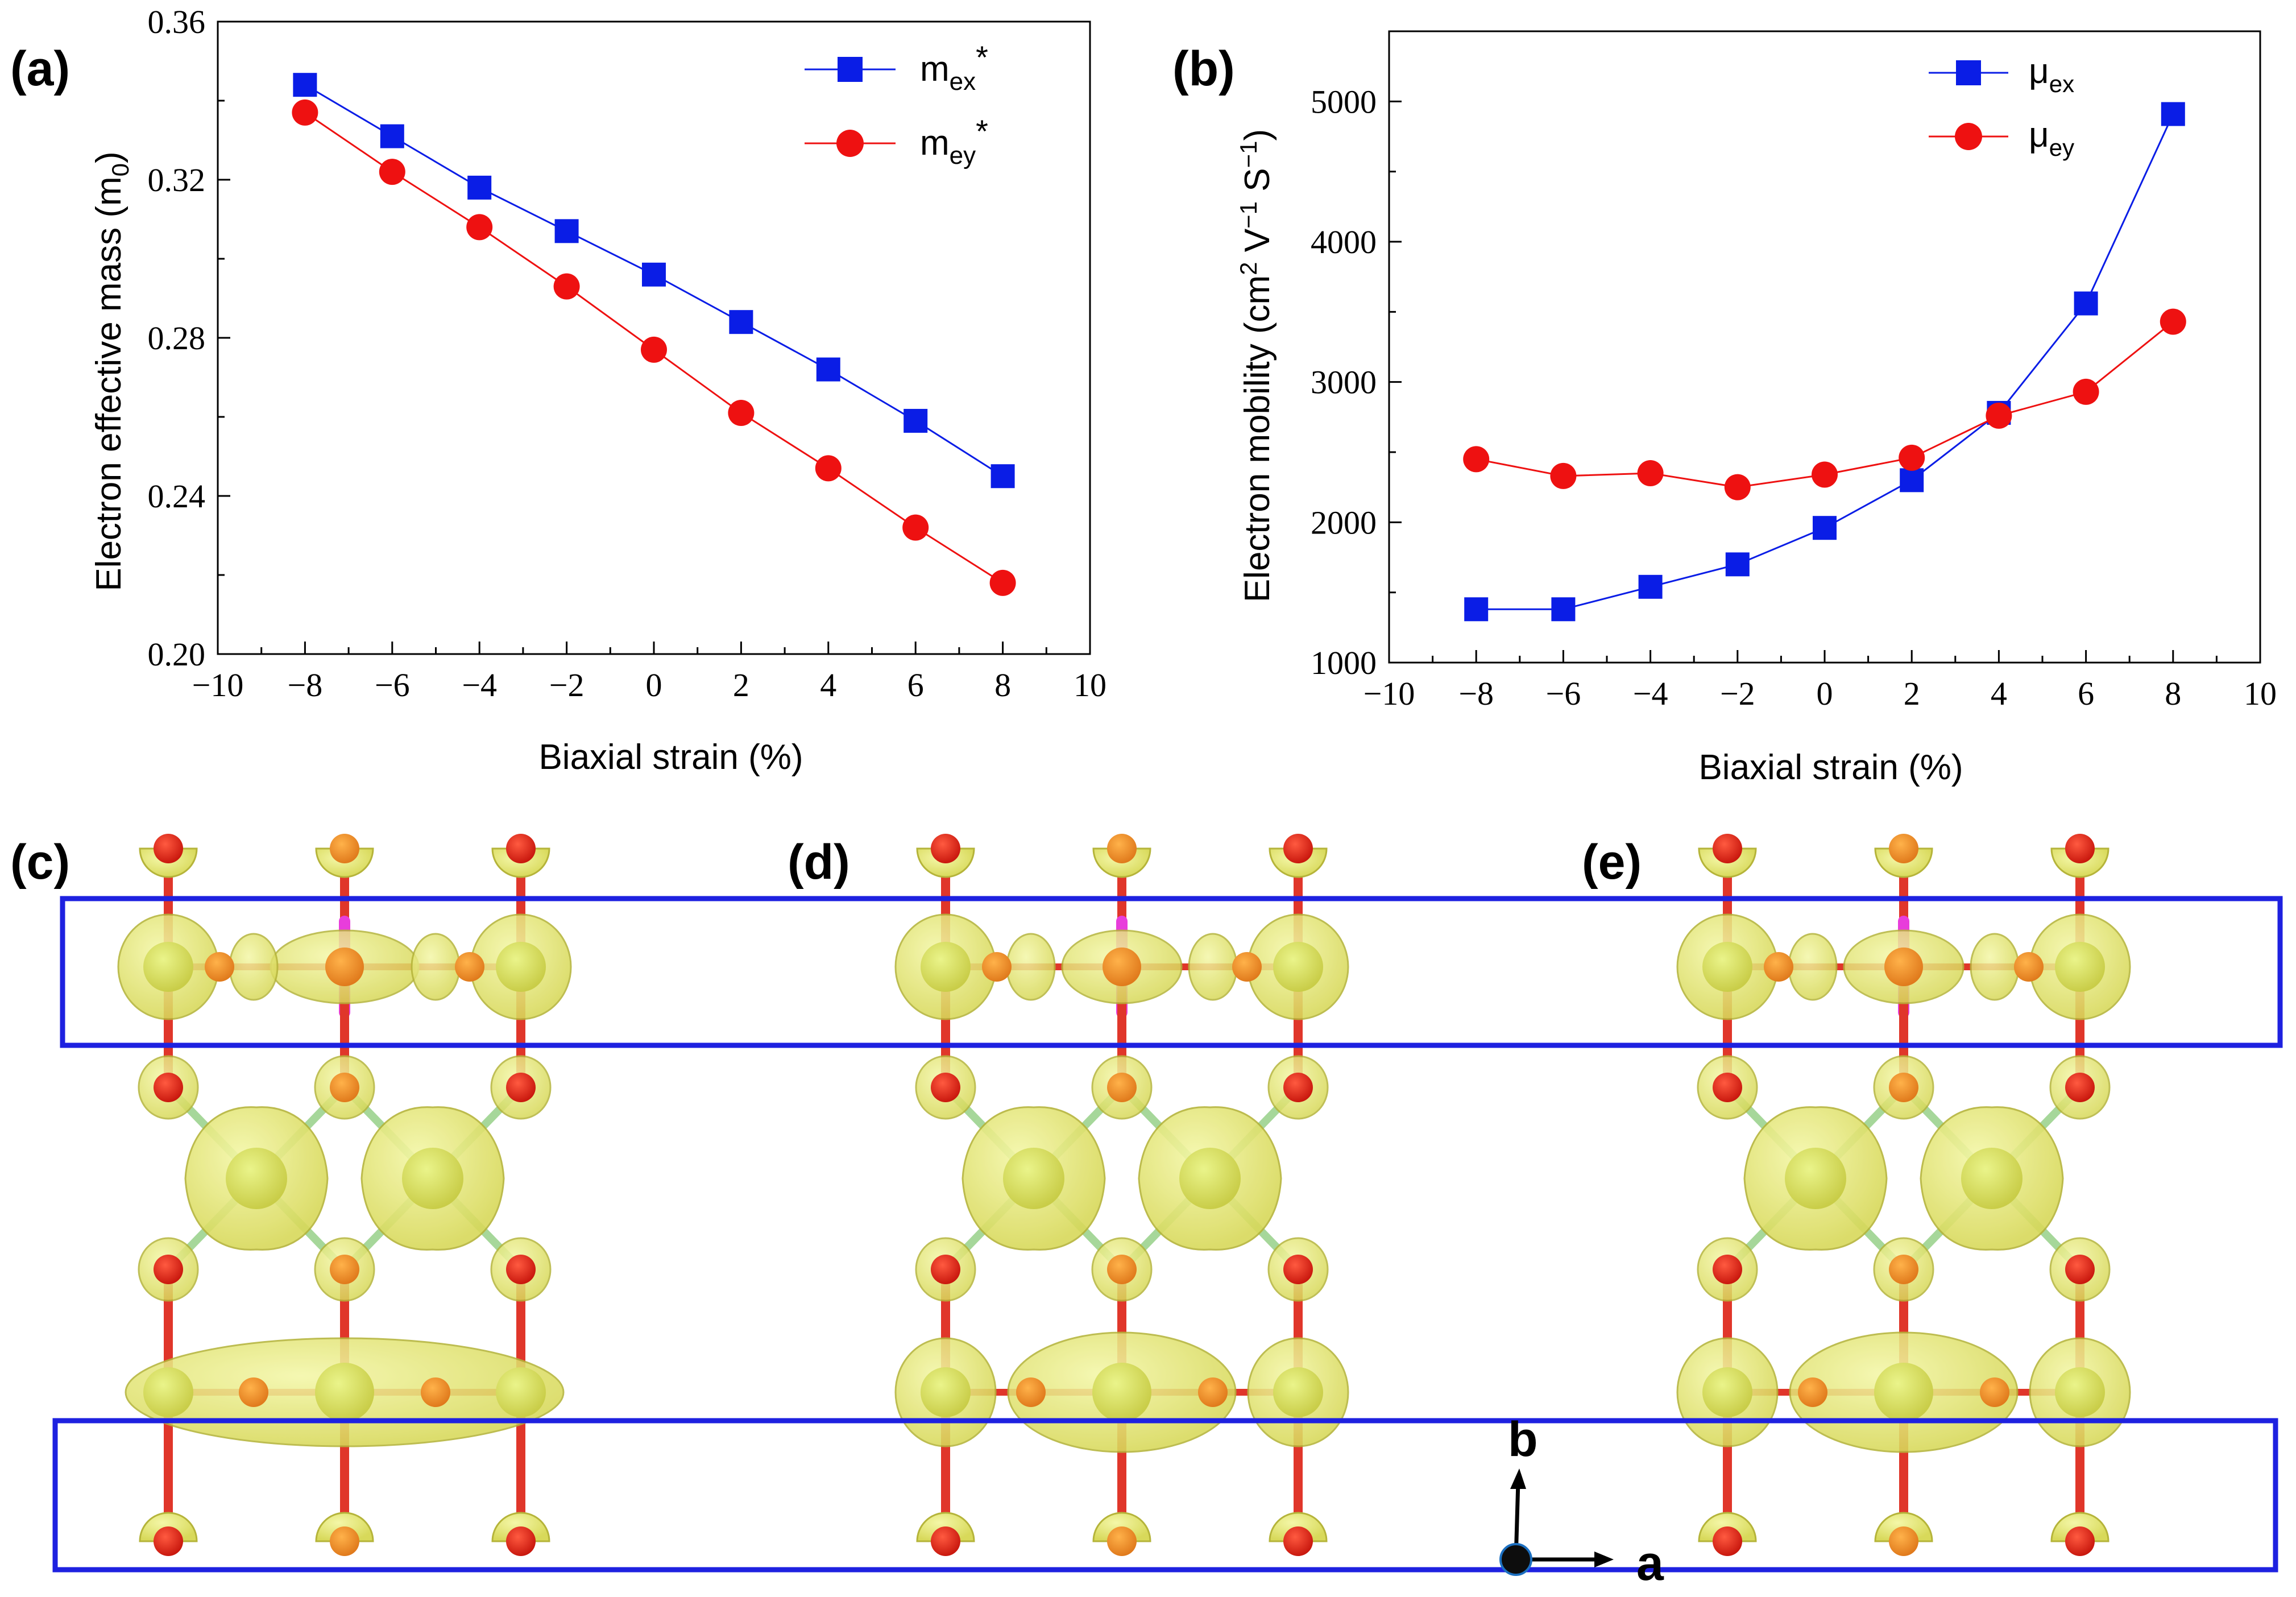 This screenshot has width=2296, height=1597. I want to click on chart-b-xlabel: Biaxial strain (%), so click(1830, 768).